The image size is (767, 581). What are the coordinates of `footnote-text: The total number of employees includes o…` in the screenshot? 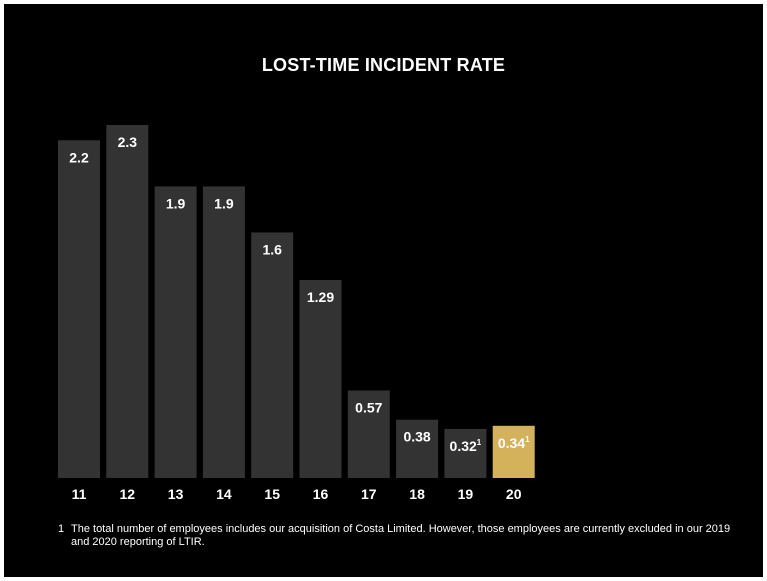 It's located at (401, 535).